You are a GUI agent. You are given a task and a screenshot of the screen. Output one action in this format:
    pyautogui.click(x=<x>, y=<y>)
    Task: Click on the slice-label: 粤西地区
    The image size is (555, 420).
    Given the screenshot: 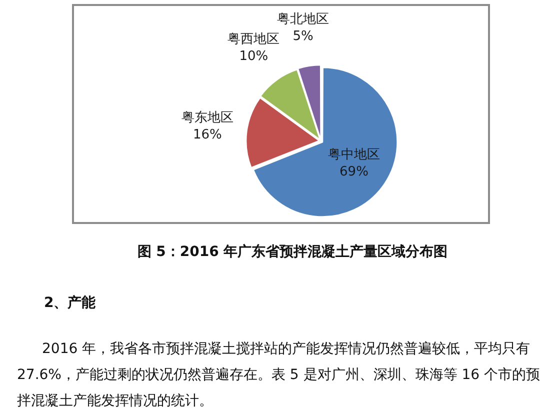 What is the action you would take?
    pyautogui.click(x=254, y=40)
    